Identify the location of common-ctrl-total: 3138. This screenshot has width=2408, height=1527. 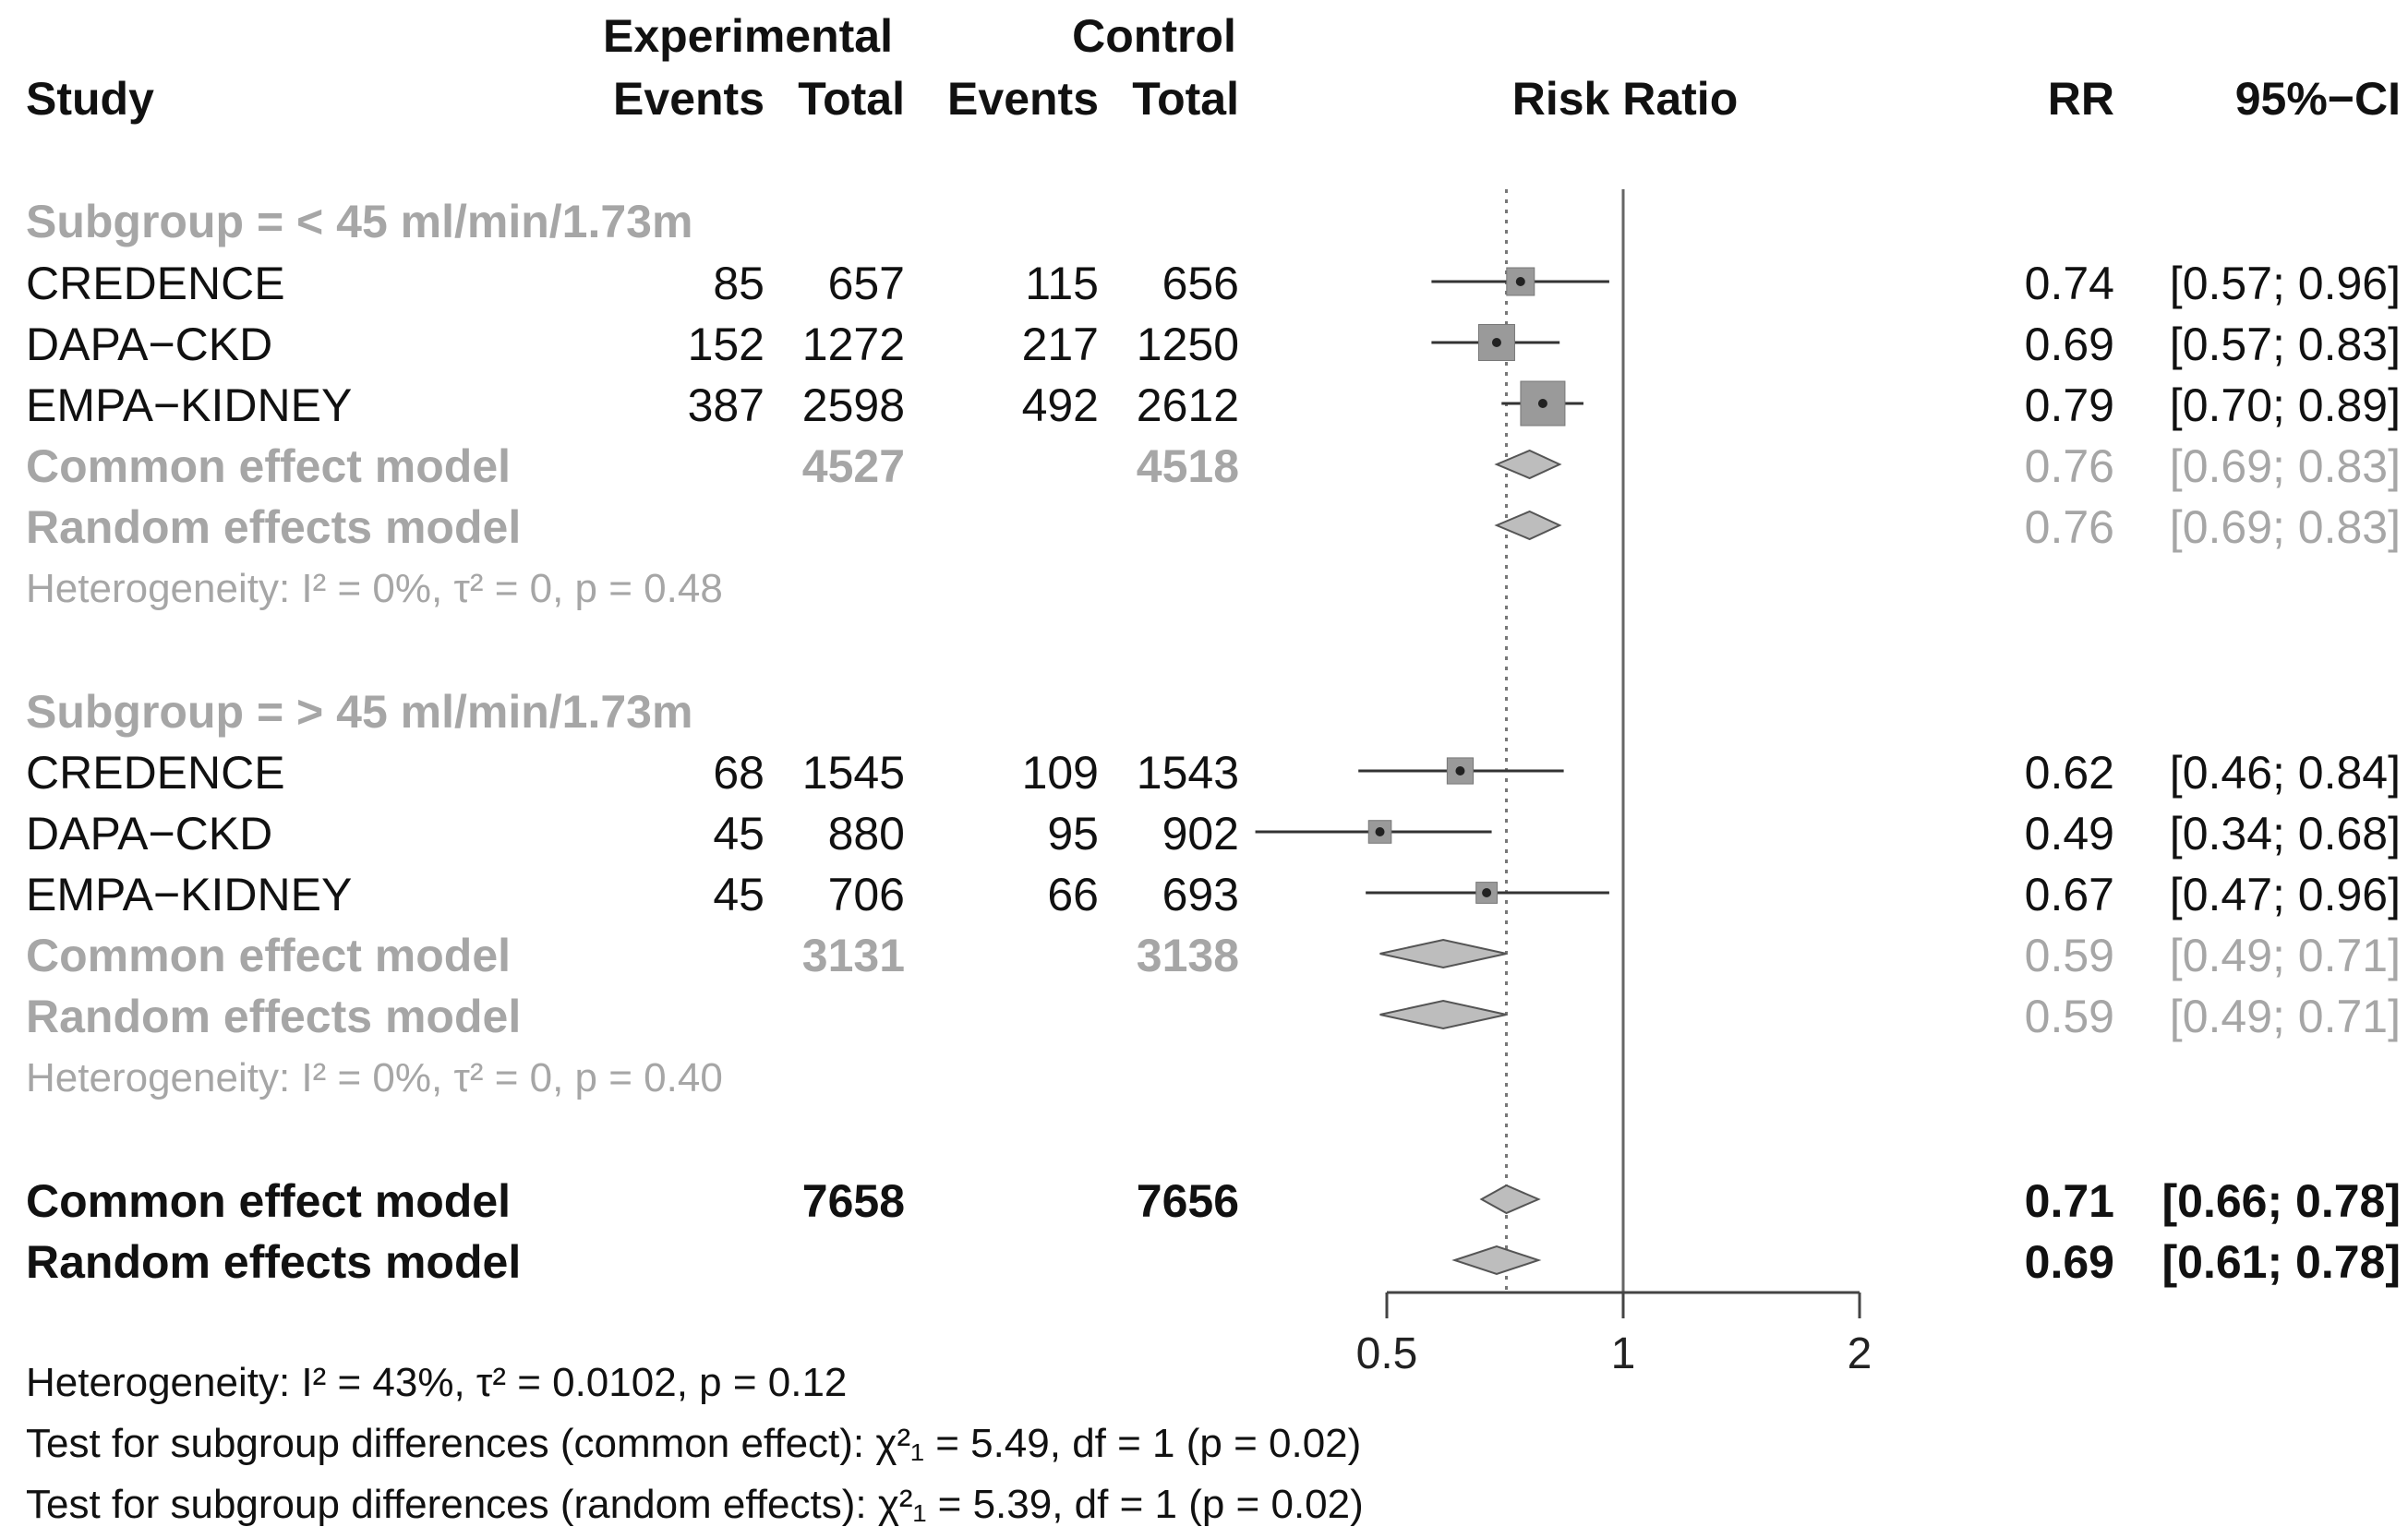
(1187, 955).